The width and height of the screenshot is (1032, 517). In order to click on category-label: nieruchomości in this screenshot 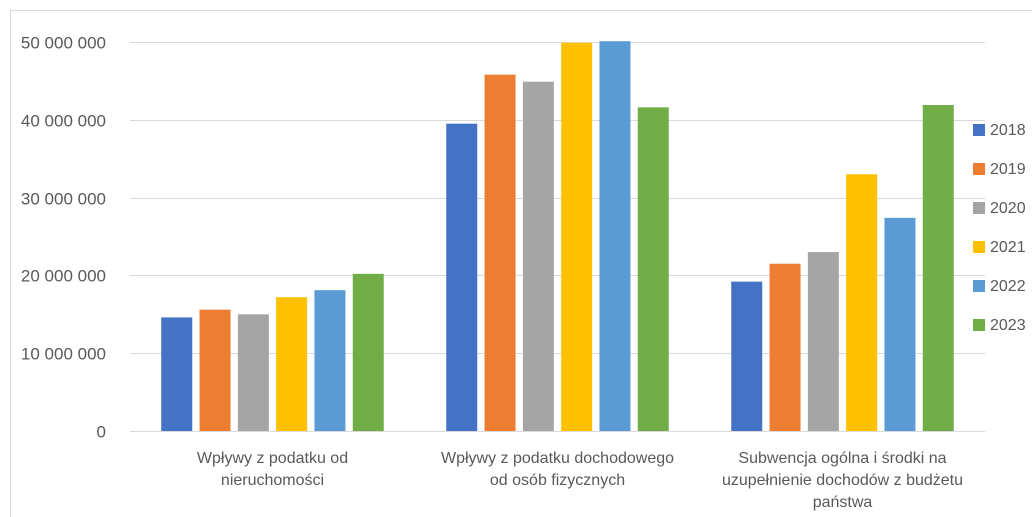, I will do `click(272, 480)`.